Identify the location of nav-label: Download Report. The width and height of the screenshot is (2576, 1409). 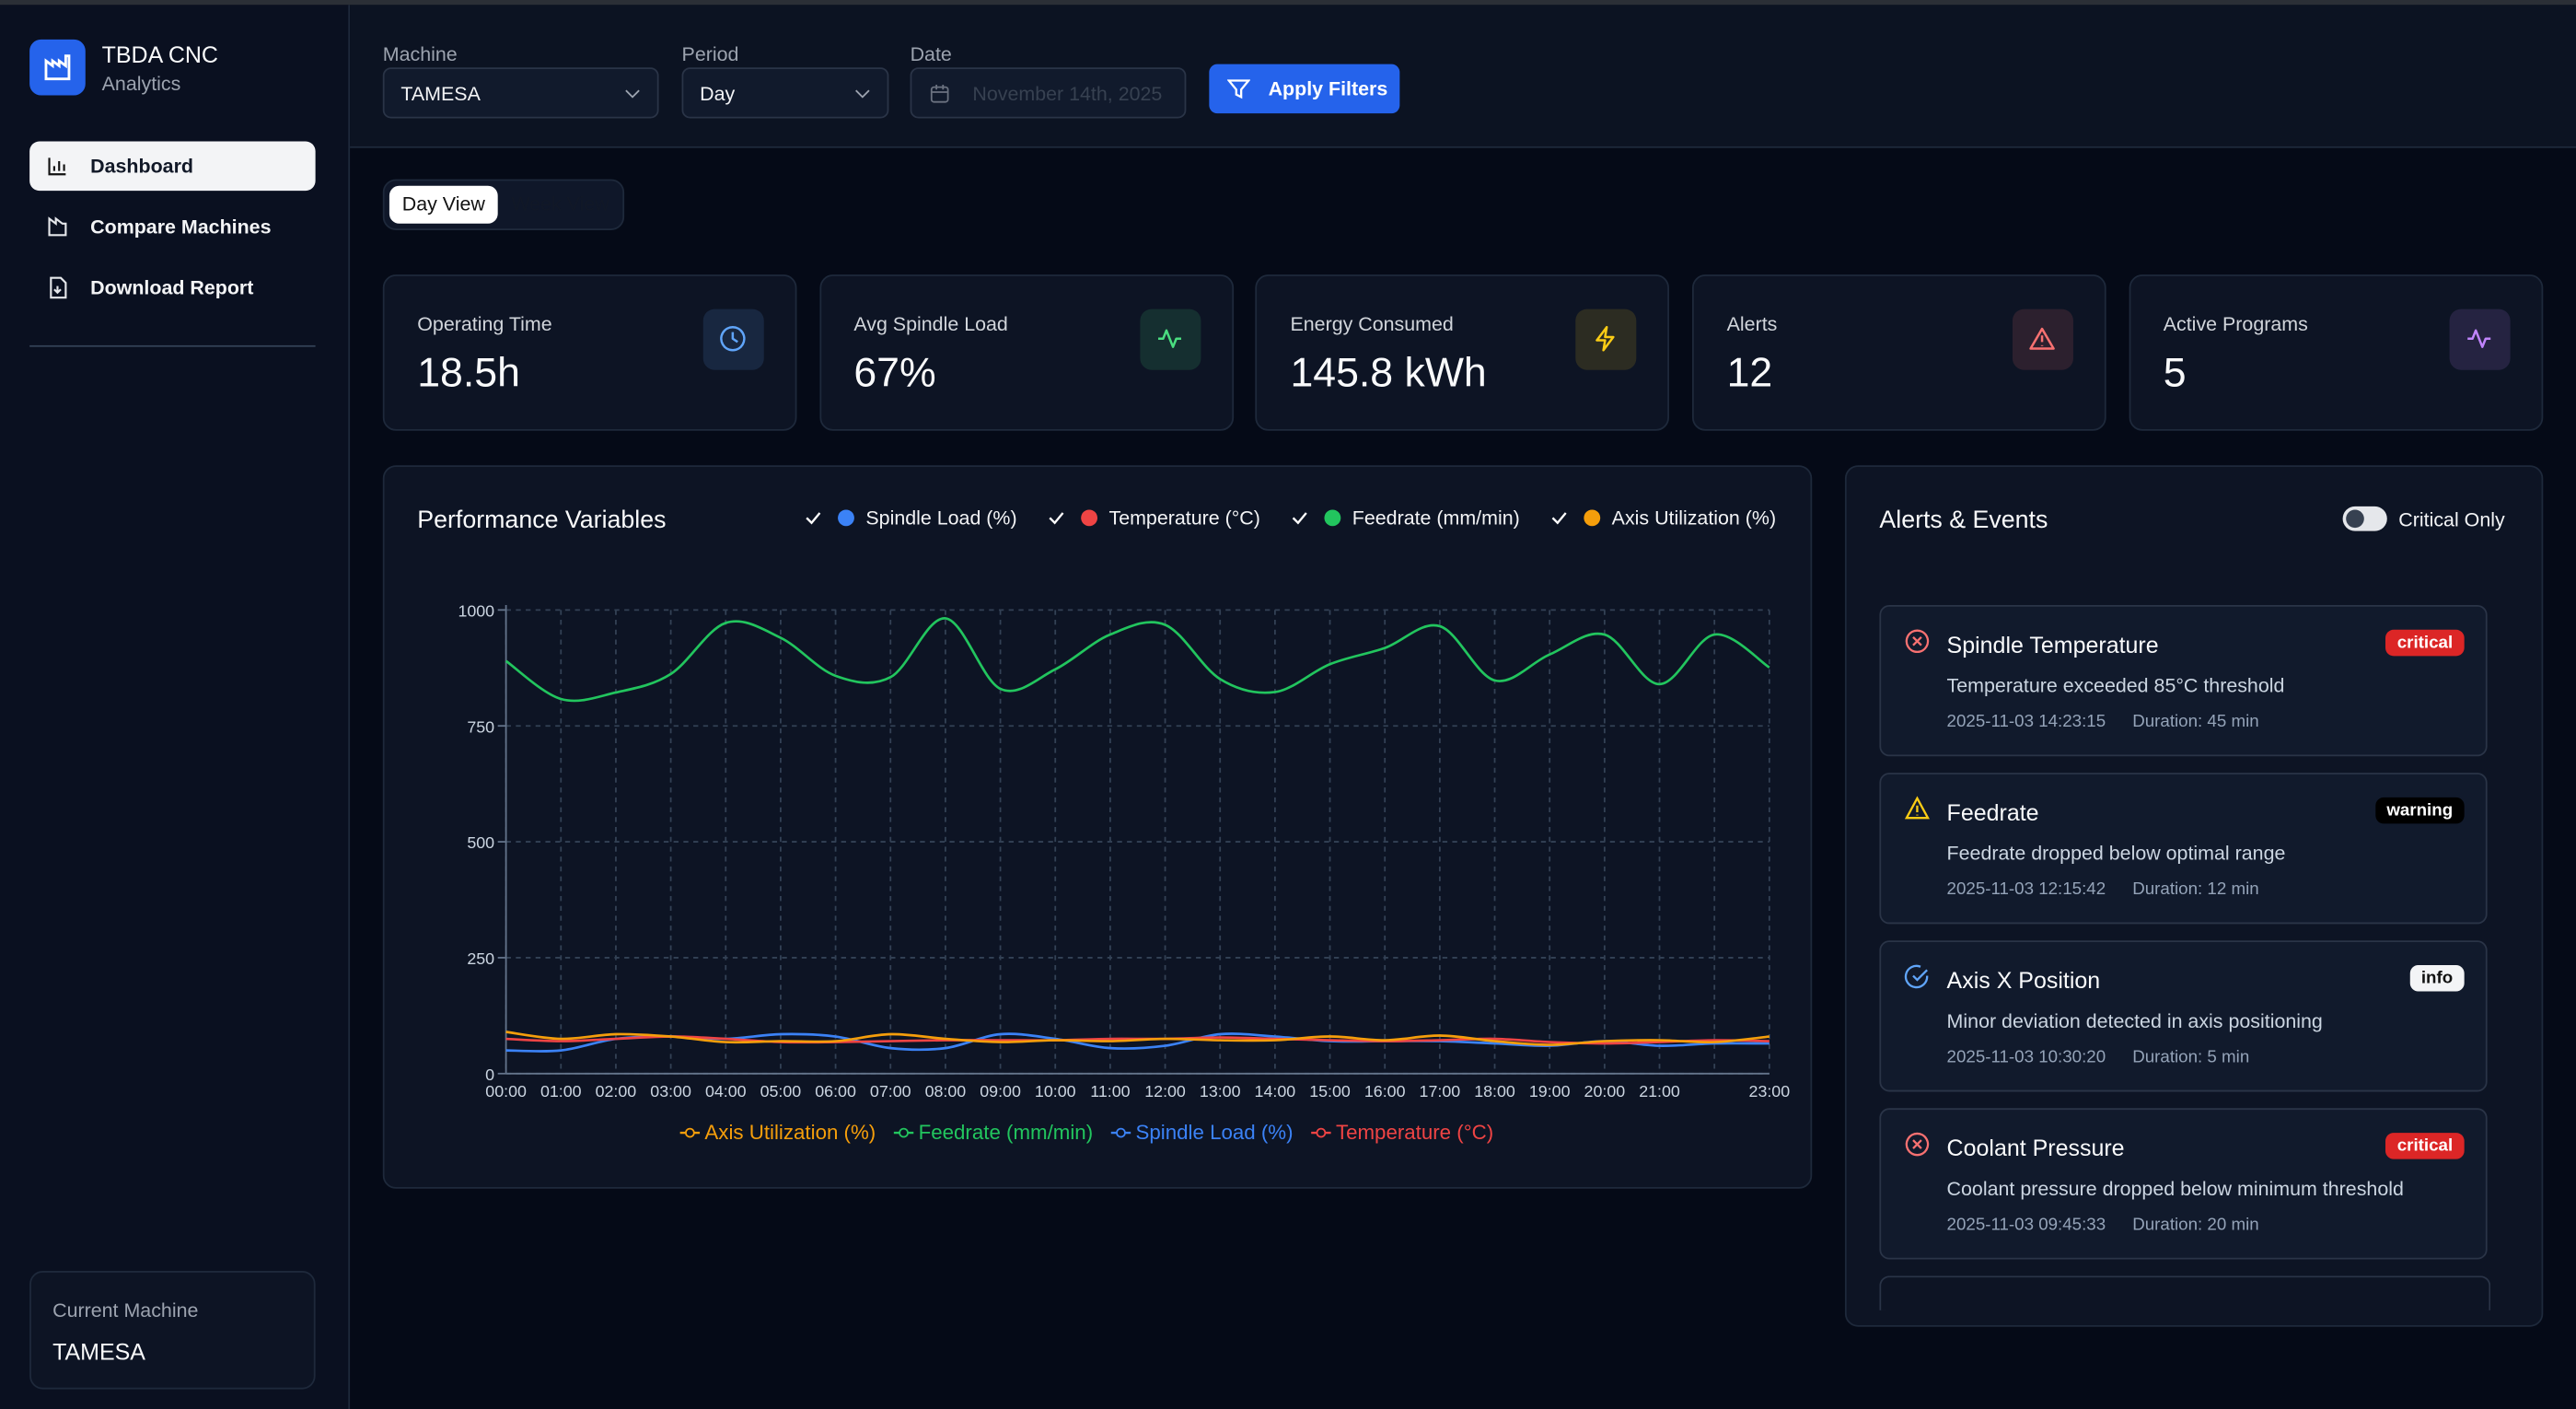
(172, 287).